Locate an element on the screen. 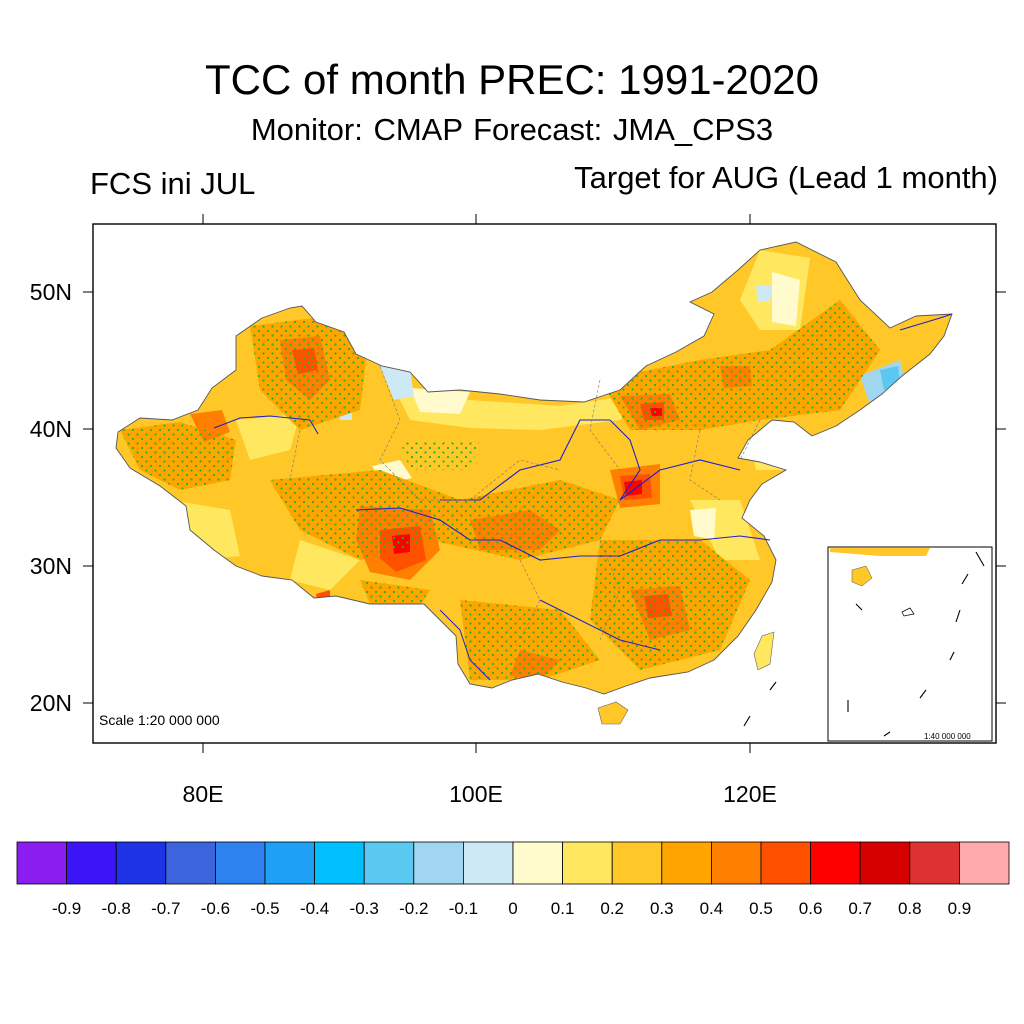  province-borders is located at coordinates (525, 503).